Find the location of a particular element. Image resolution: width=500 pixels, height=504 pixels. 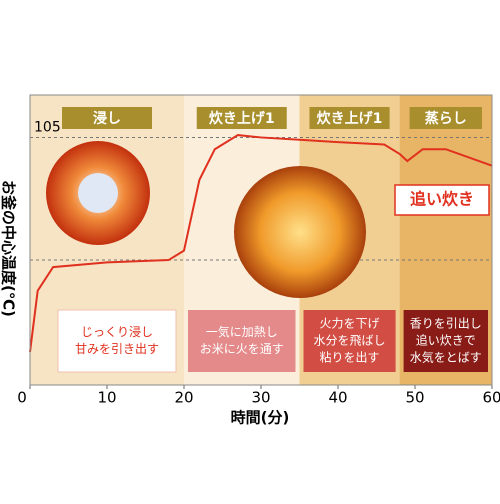

x-tick-label: 30 is located at coordinates (260, 398).